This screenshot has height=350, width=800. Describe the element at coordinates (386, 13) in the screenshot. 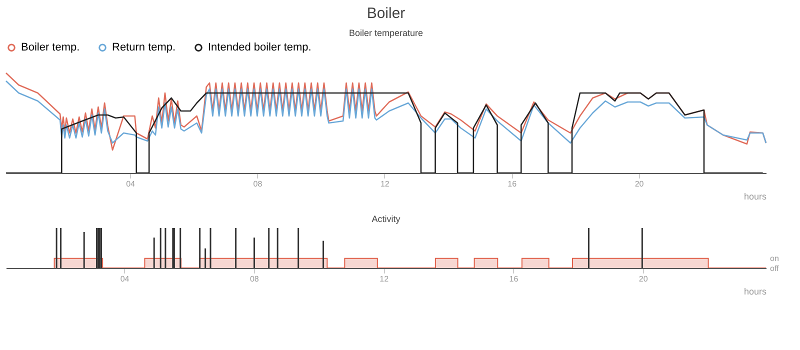

I see `chart-title: Boiler` at that location.